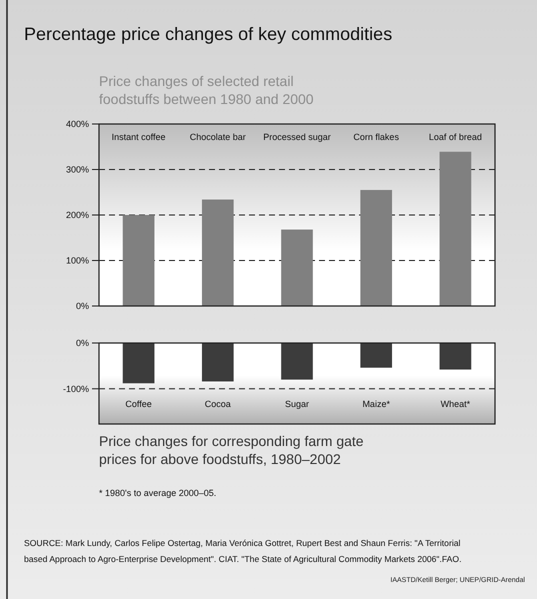 The width and height of the screenshot is (537, 599). Describe the element at coordinates (231, 450) in the screenshot. I see `text: Price changes for corresponding farm gate prices for above foodstuffs, 1980–2002` at that location.